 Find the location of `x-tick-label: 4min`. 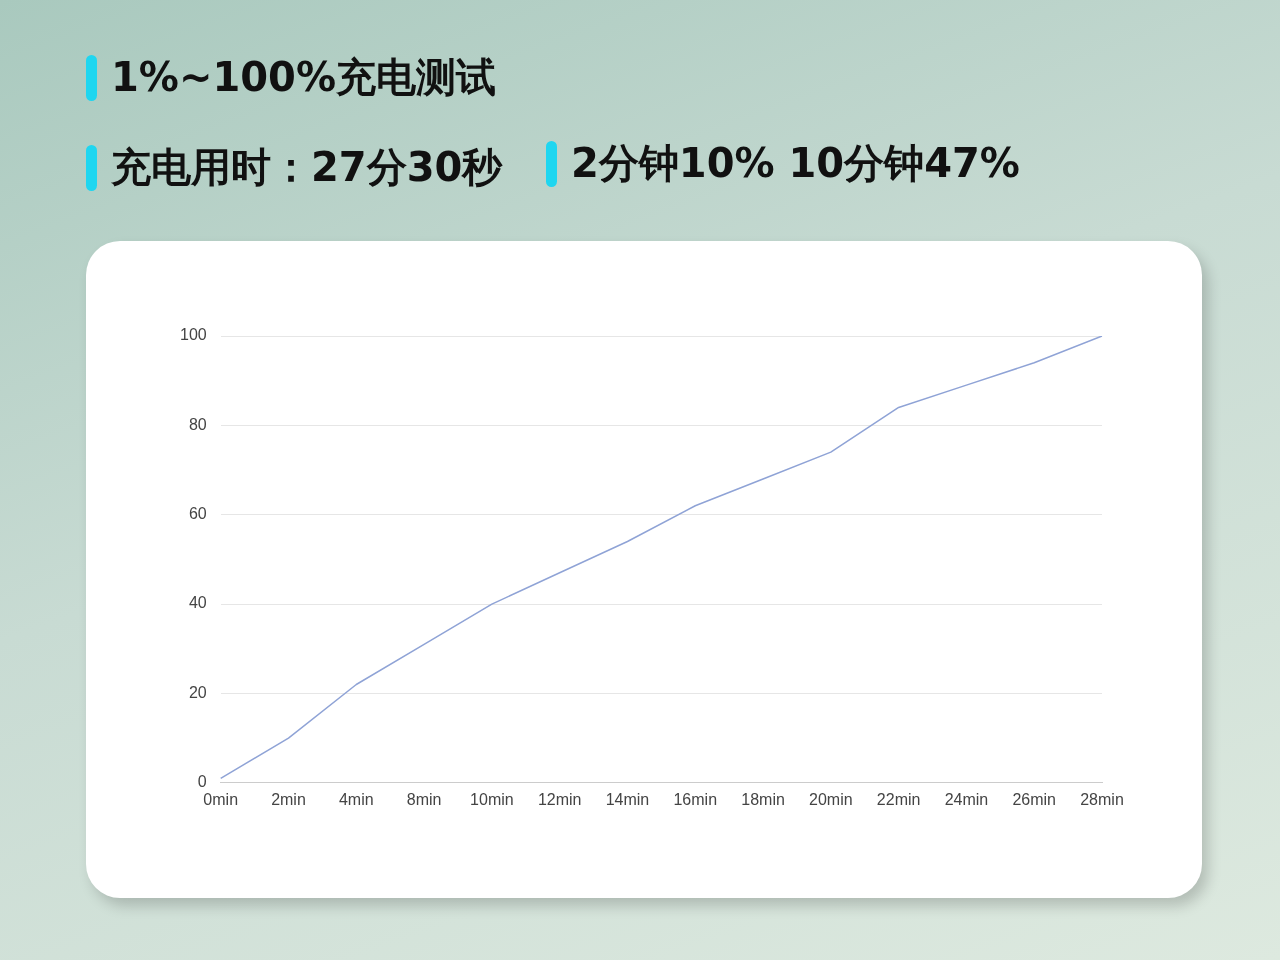

x-tick-label: 4min is located at coordinates (356, 799).